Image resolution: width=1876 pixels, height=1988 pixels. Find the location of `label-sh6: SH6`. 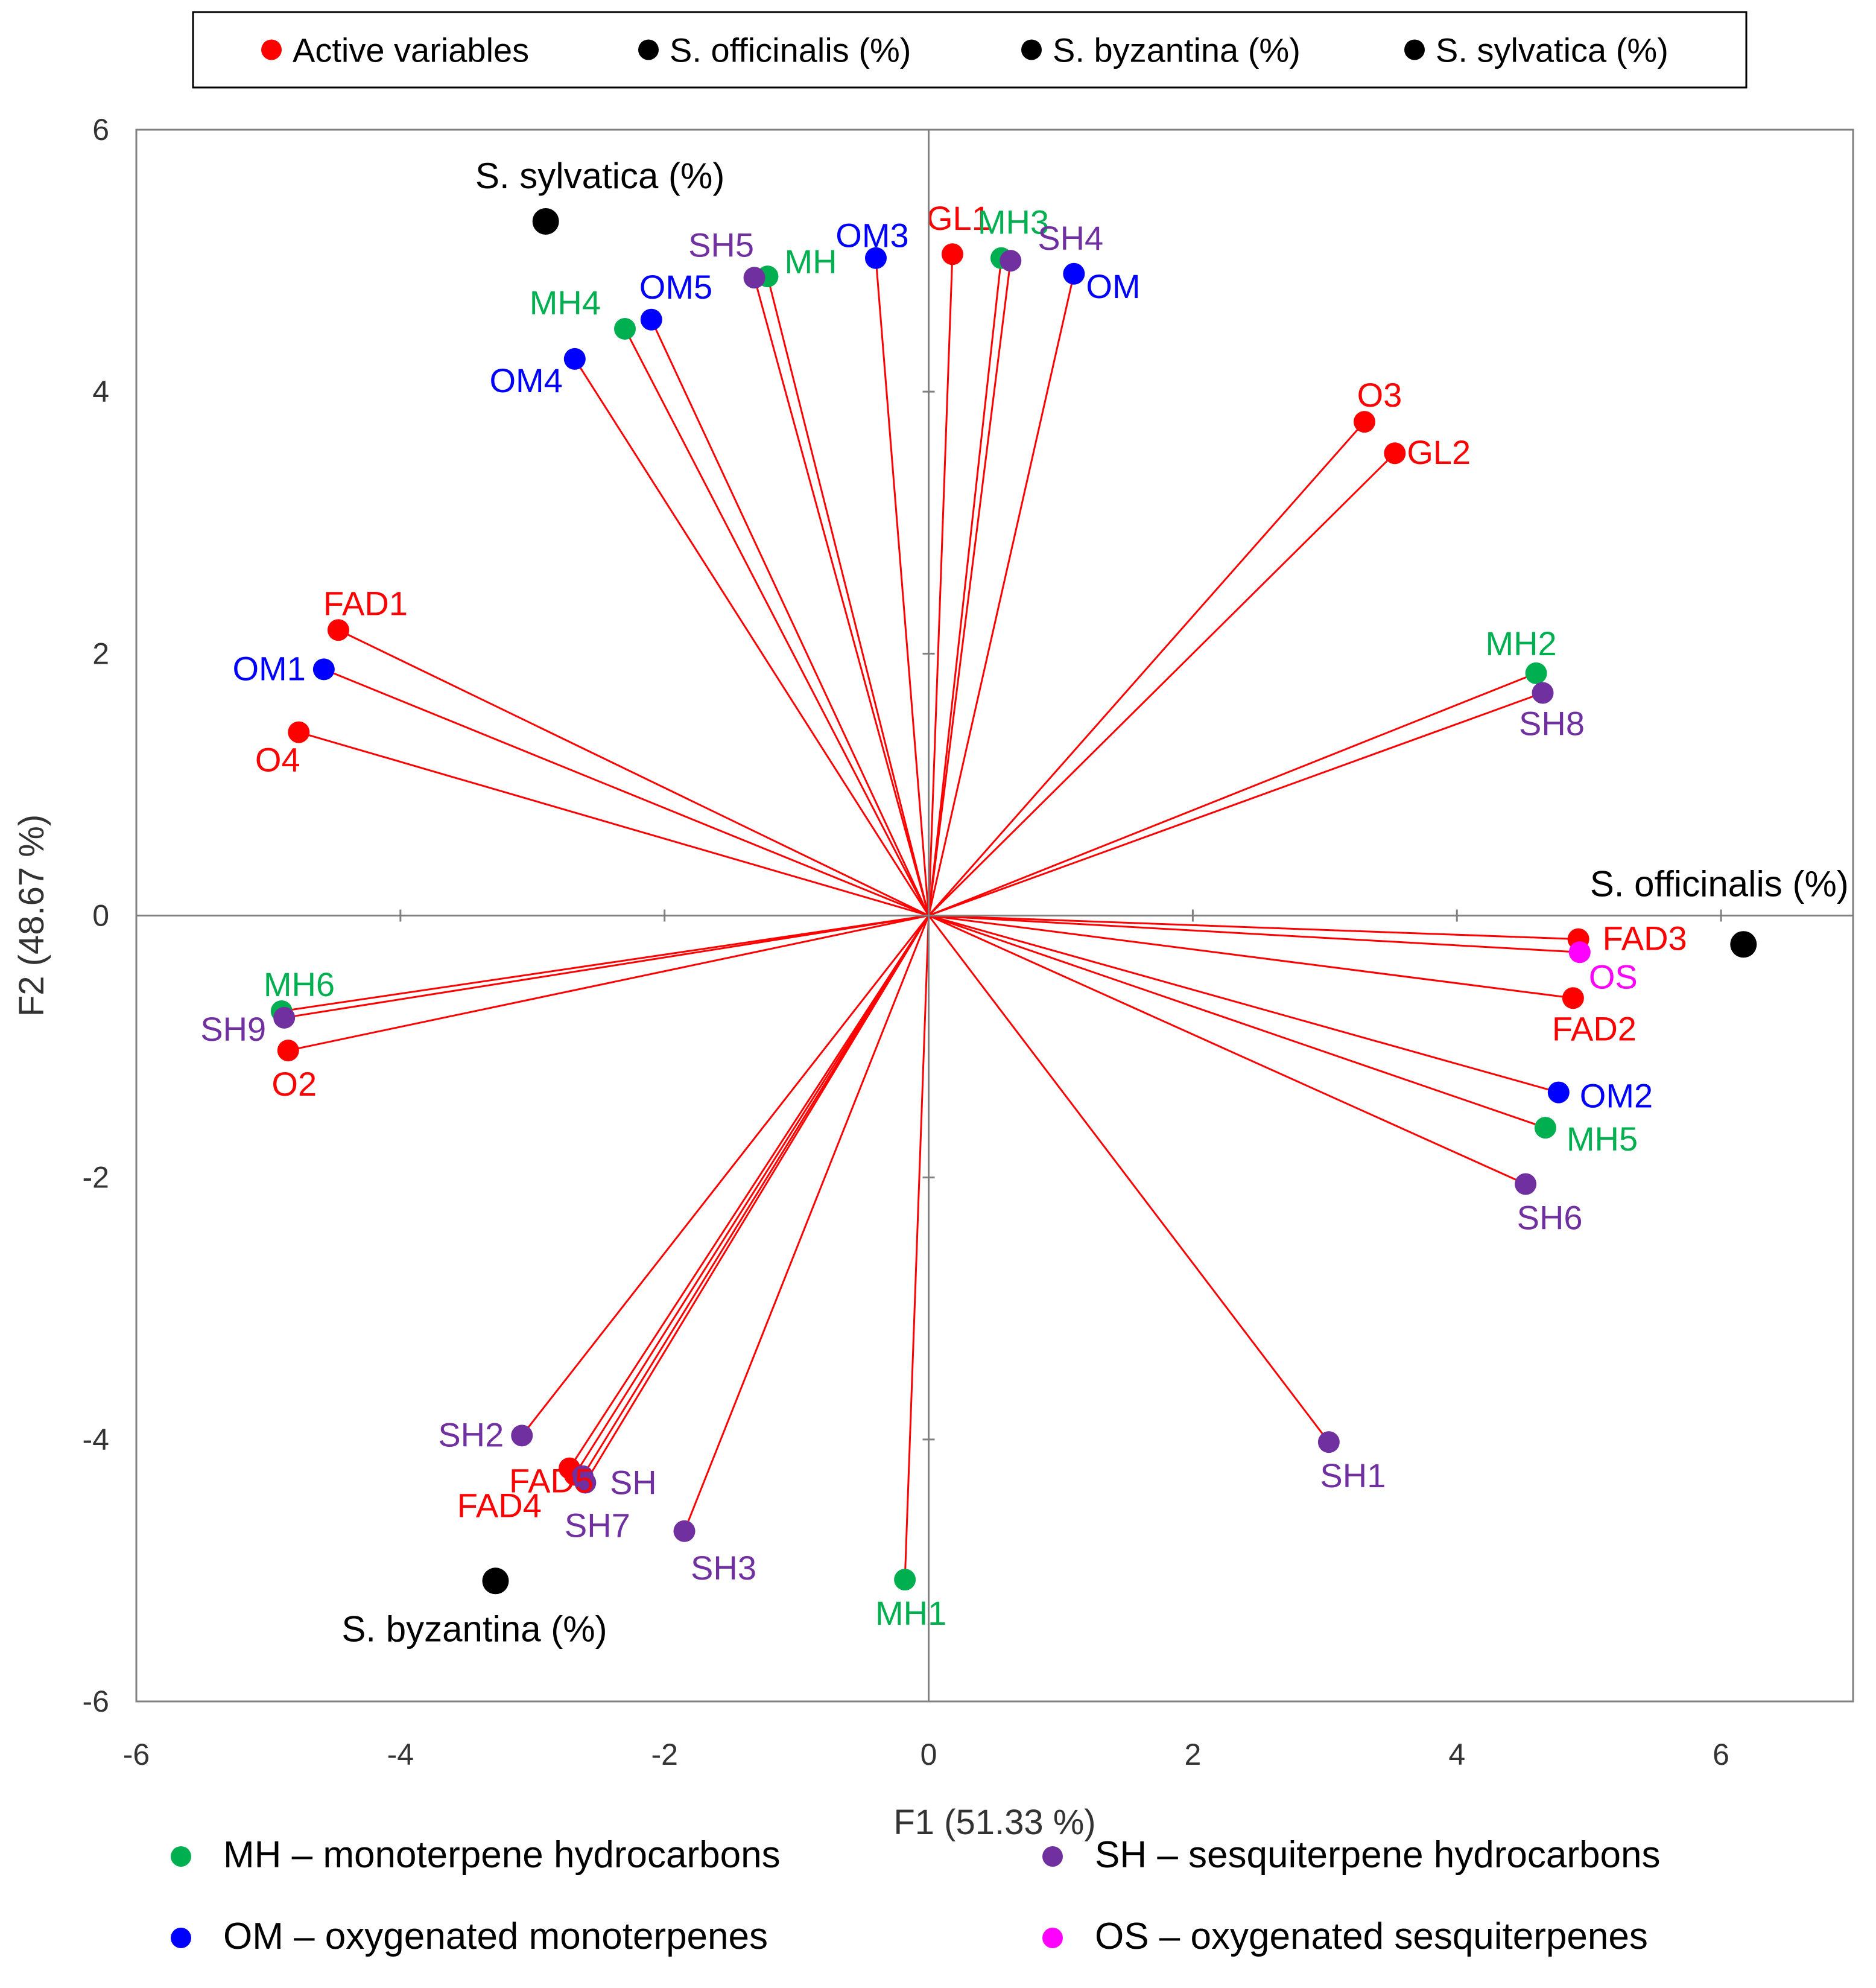

label-sh6: SH6 is located at coordinates (1550, 1218).